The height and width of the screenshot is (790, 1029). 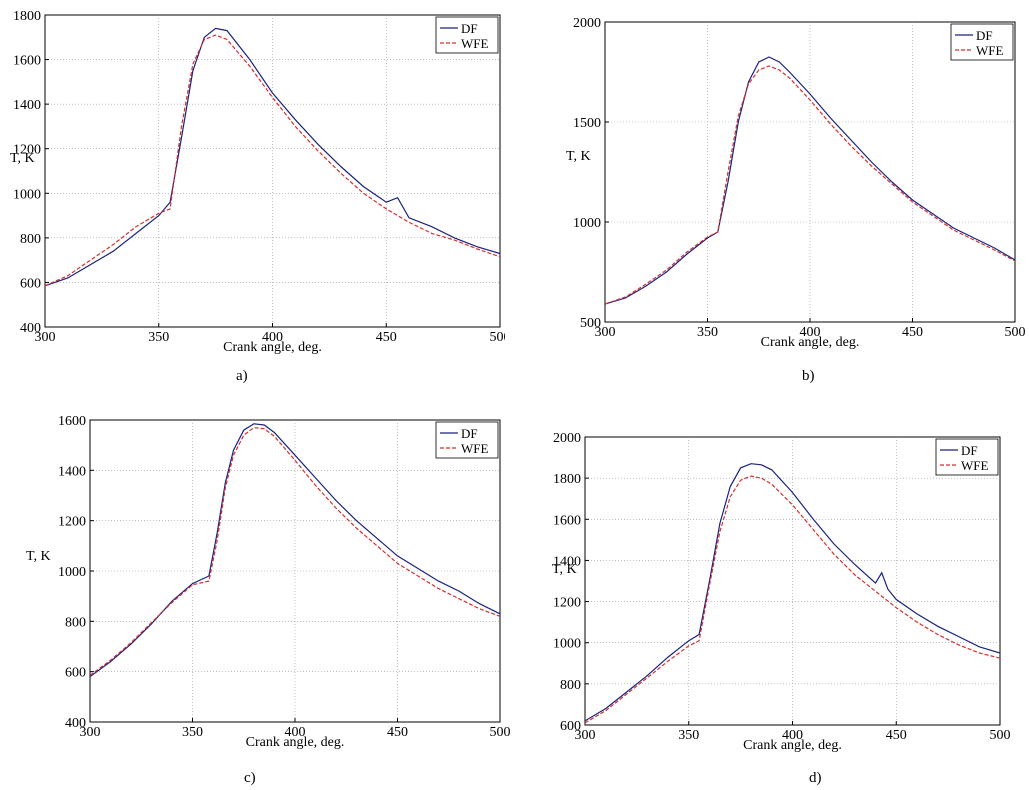 What do you see at coordinates (808, 376) in the screenshot?
I see `panel-caption-b: b)` at bounding box center [808, 376].